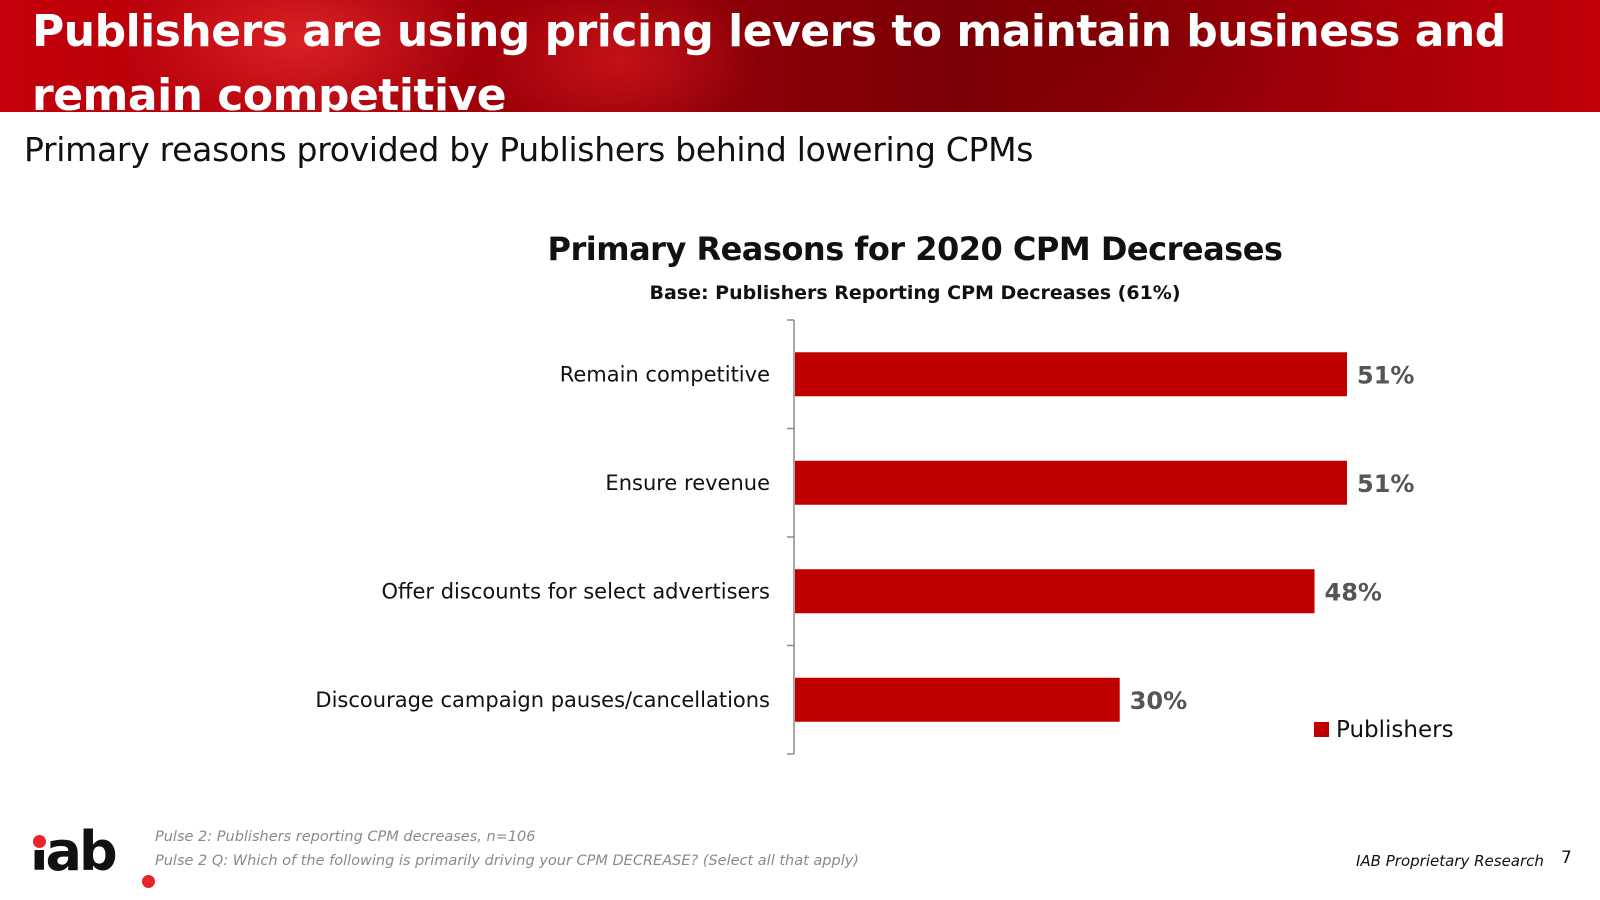 This screenshot has height=900, width=1600. What do you see at coordinates (1158, 701) in the screenshot?
I see `data-label: 30%` at bounding box center [1158, 701].